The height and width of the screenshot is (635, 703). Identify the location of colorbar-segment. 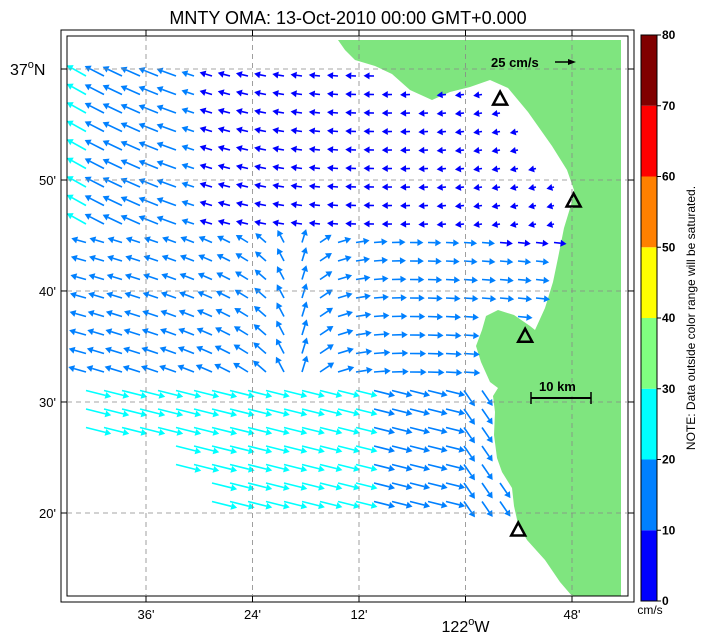
(649, 353).